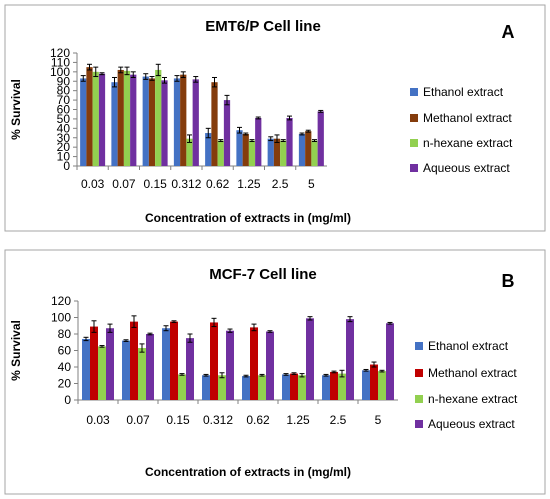 This screenshot has width=550, height=499. What do you see at coordinates (508, 32) in the screenshot?
I see `panel-letter: A` at bounding box center [508, 32].